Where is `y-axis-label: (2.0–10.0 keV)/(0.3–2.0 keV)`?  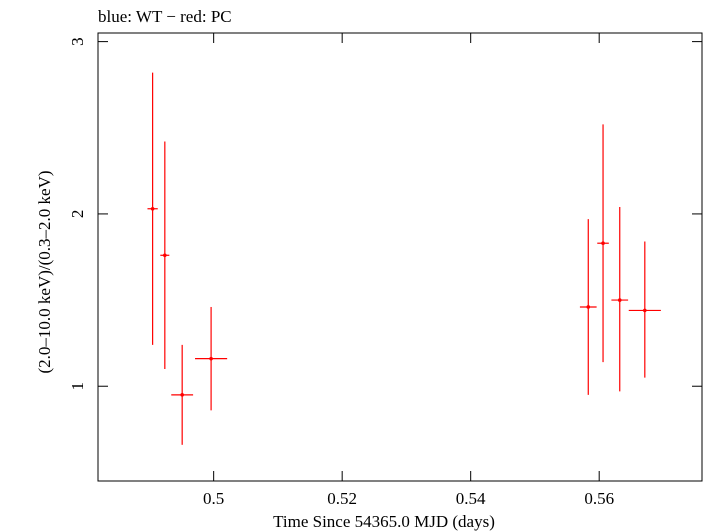
y-axis-label: (2.0–10.0 keV)/(0.3–2.0 keV) is located at coordinates (44, 271).